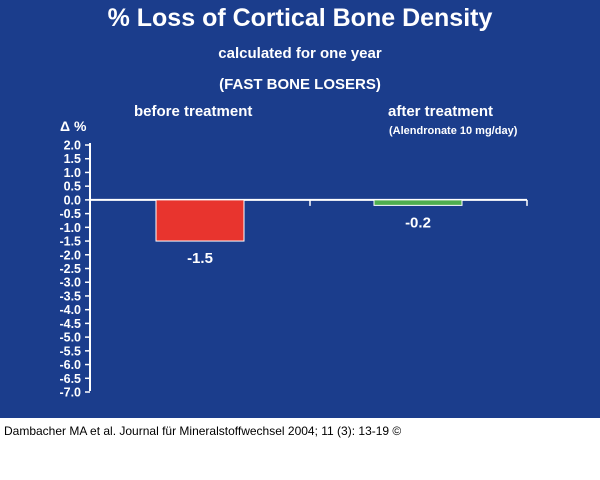  Describe the element at coordinates (72, 173) in the screenshot. I see `y-tick-label: 1.0` at that location.